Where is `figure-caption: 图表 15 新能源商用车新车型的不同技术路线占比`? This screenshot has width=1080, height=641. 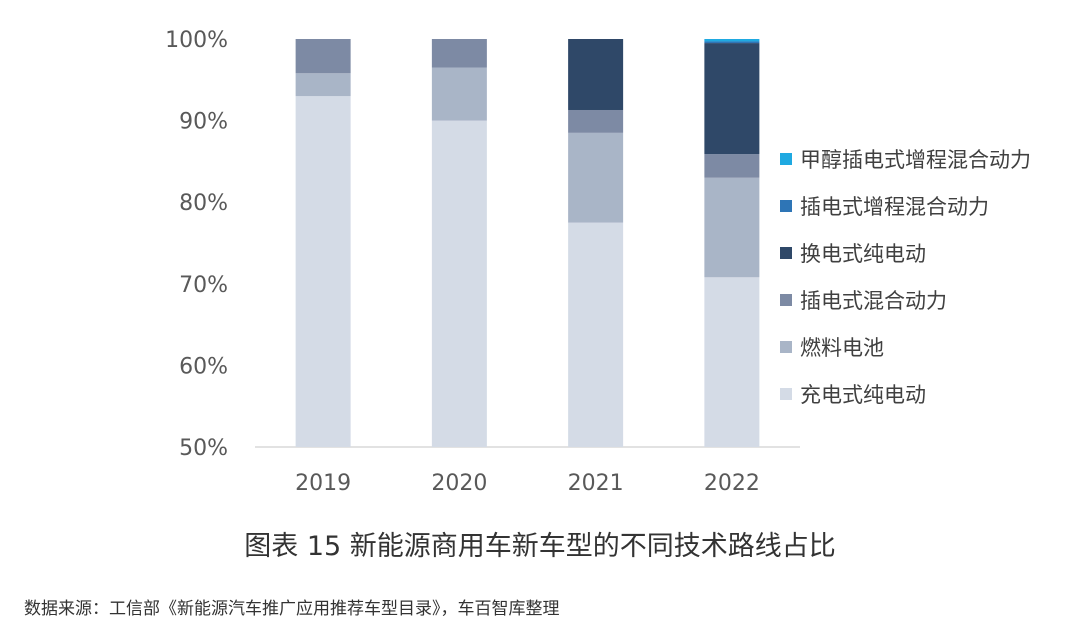
figure-caption: 图表 15 新能源商用车新车型的不同技术路线占比 is located at coordinates (540, 546).